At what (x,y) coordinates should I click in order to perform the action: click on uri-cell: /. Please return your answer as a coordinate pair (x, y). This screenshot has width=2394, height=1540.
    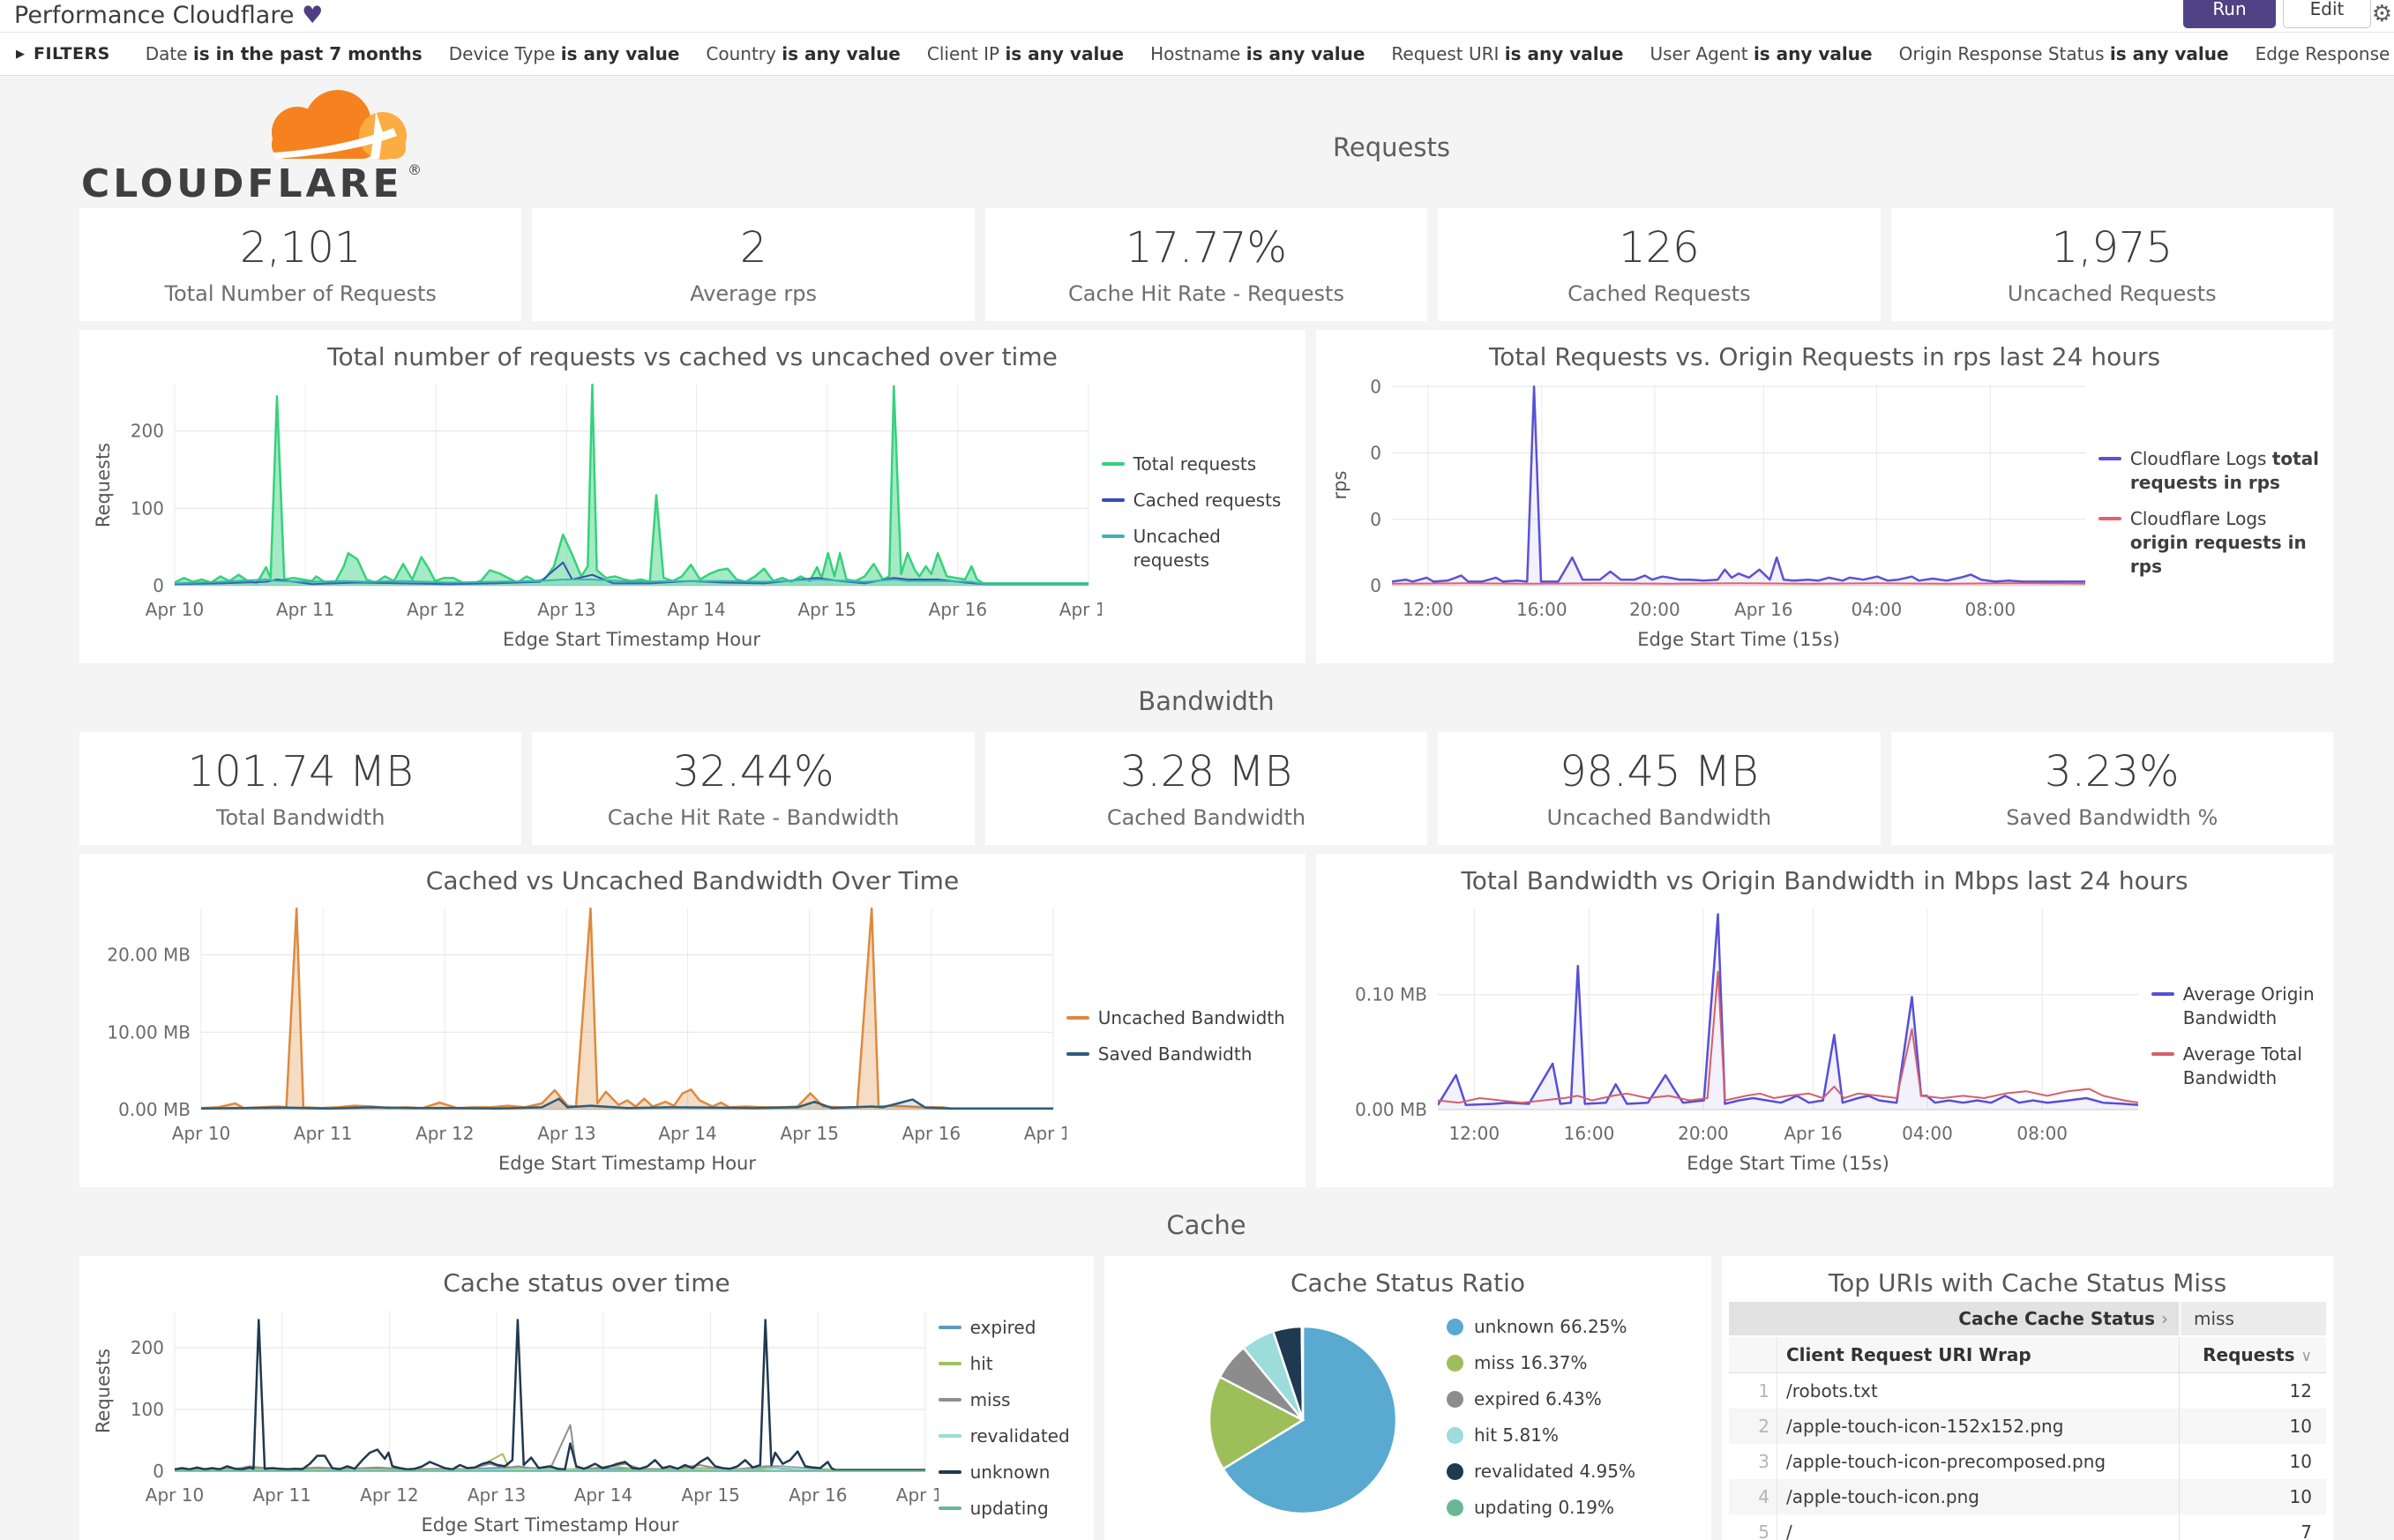
    Looking at the image, I should click on (1789, 1530).